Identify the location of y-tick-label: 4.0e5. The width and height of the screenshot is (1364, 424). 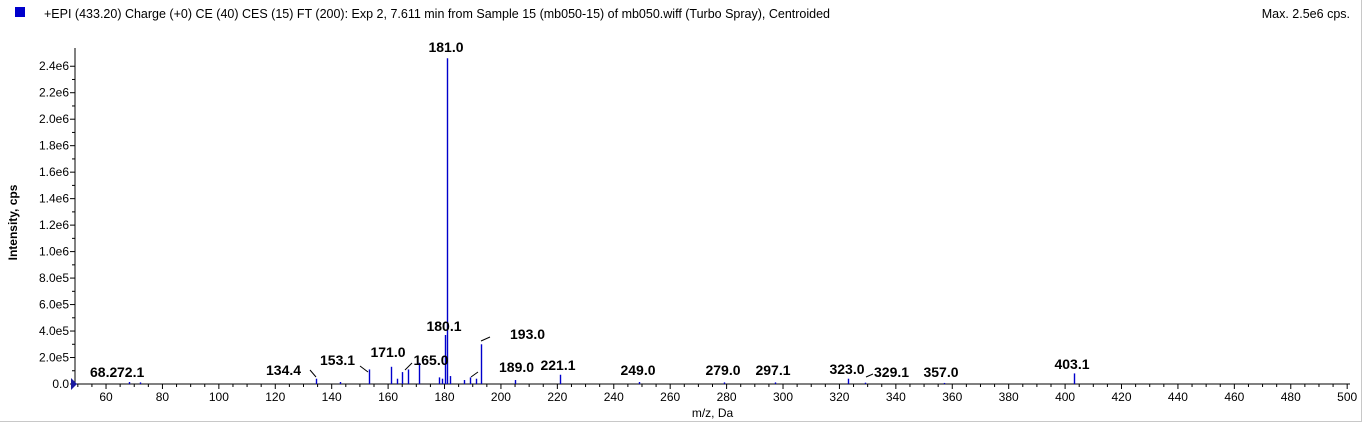
(54, 331).